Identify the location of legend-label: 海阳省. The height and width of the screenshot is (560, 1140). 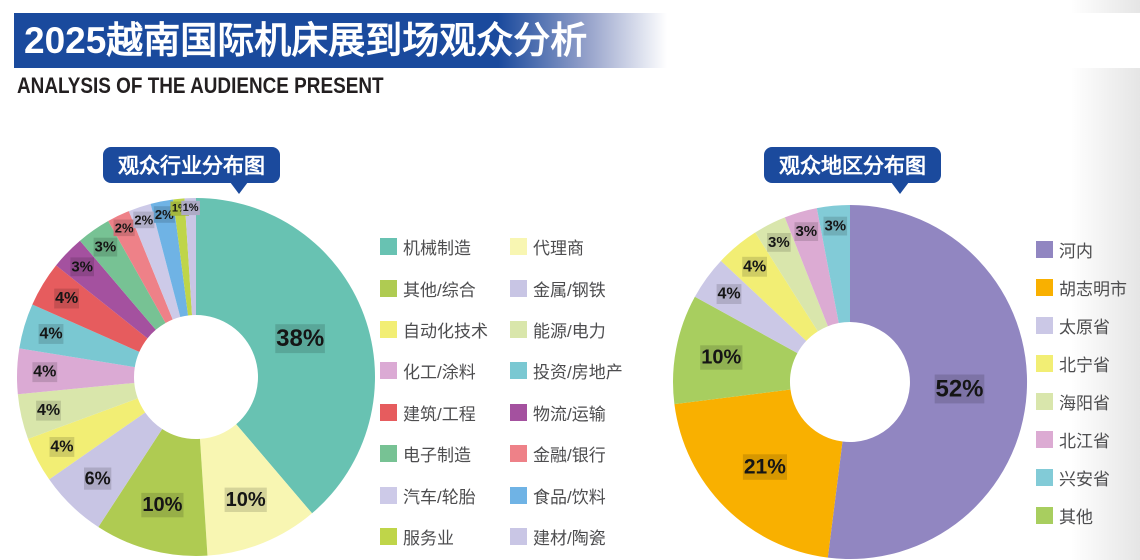
(1084, 403).